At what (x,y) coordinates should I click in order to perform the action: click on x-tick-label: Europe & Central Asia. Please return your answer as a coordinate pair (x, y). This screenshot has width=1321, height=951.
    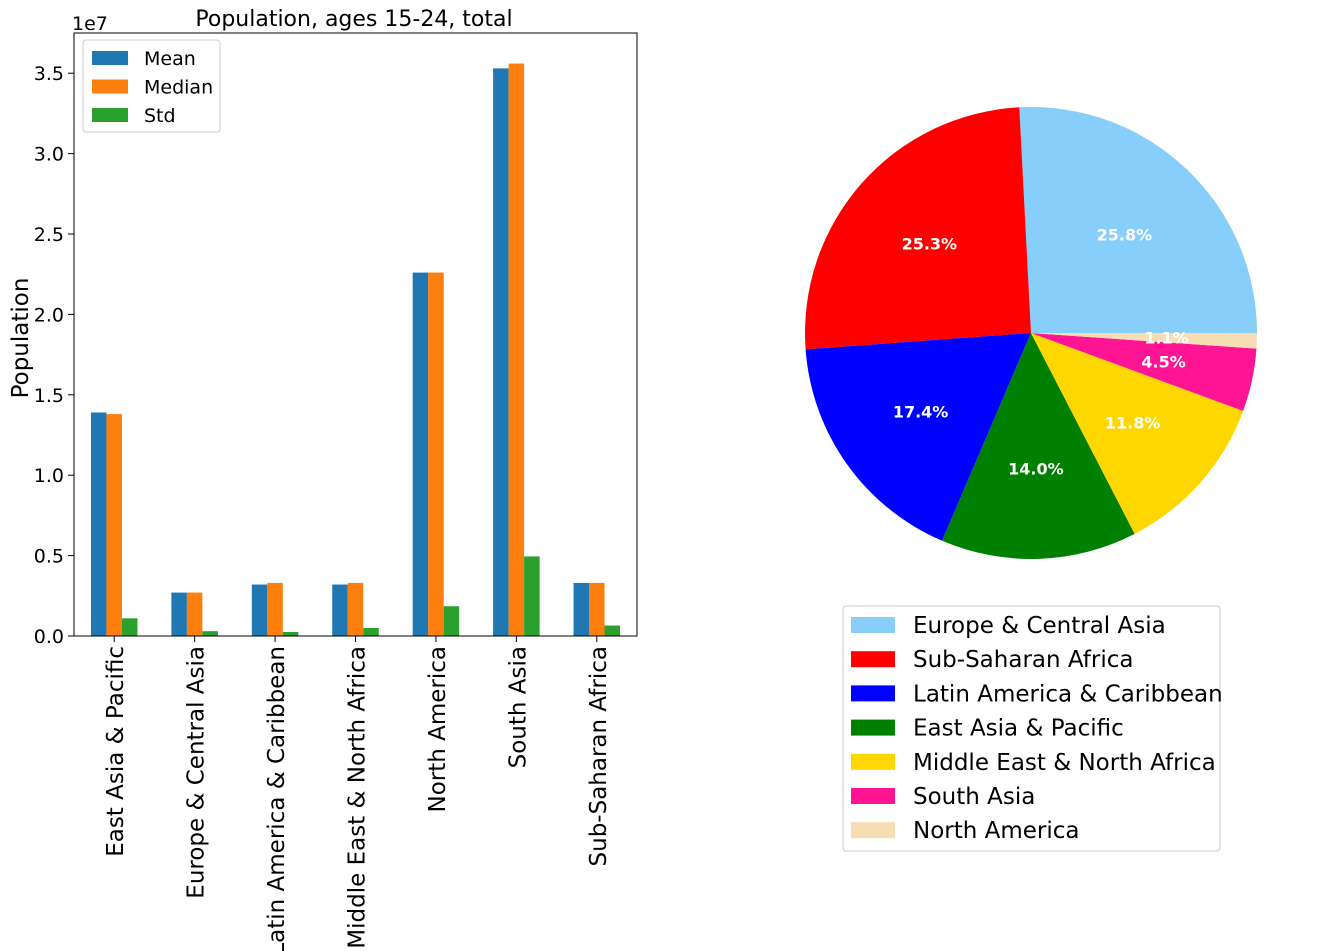
    Looking at the image, I should click on (197, 772).